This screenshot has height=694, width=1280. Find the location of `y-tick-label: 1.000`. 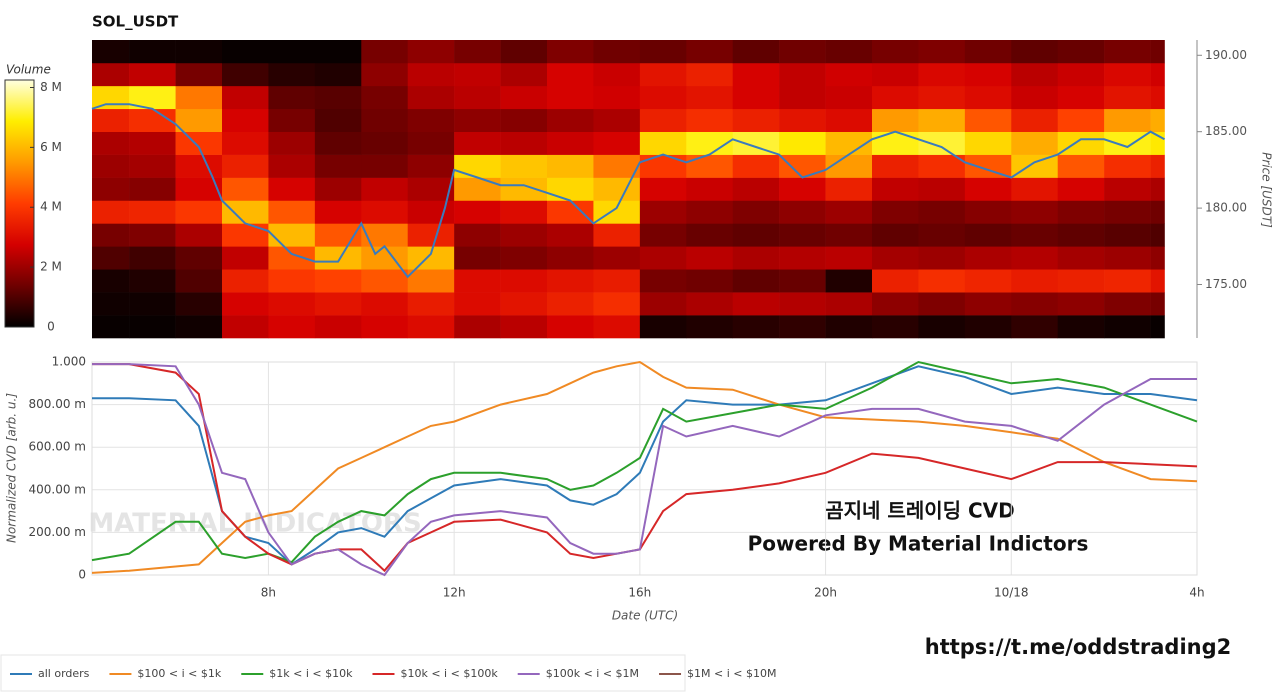

y-tick-label: 1.000 is located at coordinates (69, 362).